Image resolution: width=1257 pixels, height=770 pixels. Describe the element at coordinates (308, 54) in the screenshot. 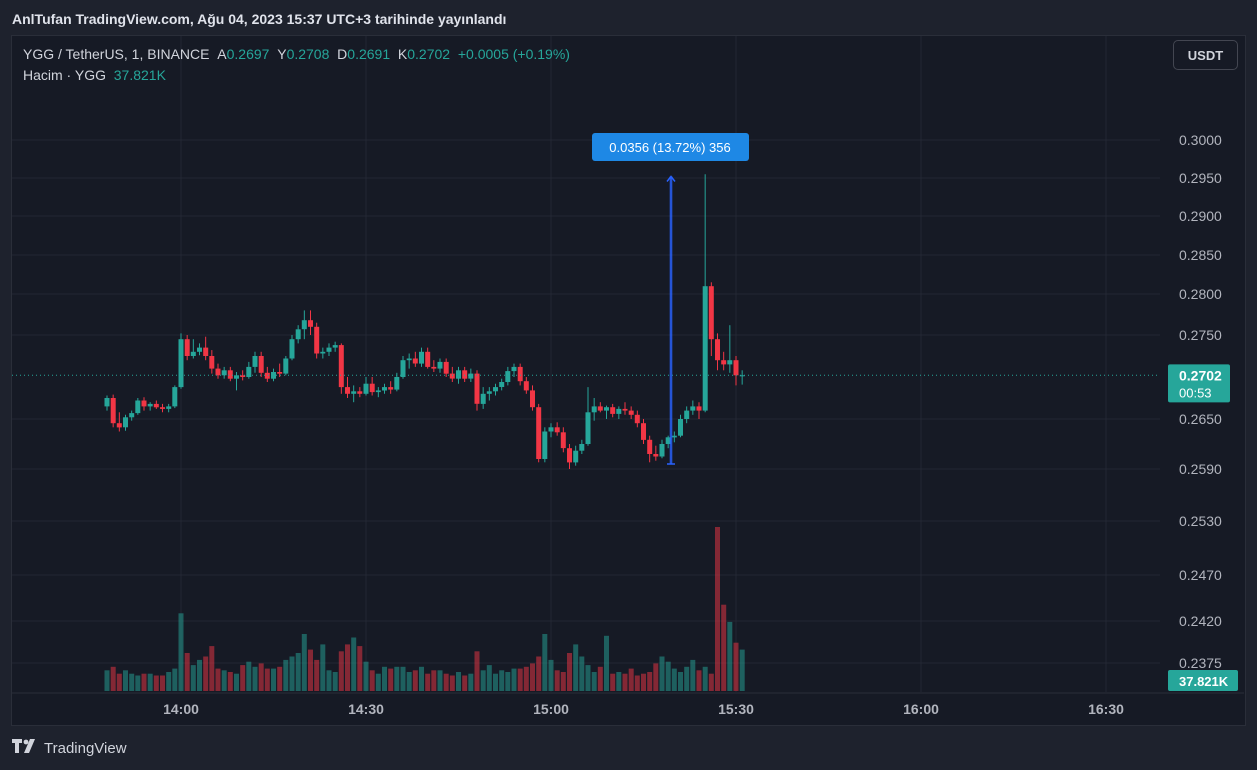

I see `high-value: 0.2708` at that location.